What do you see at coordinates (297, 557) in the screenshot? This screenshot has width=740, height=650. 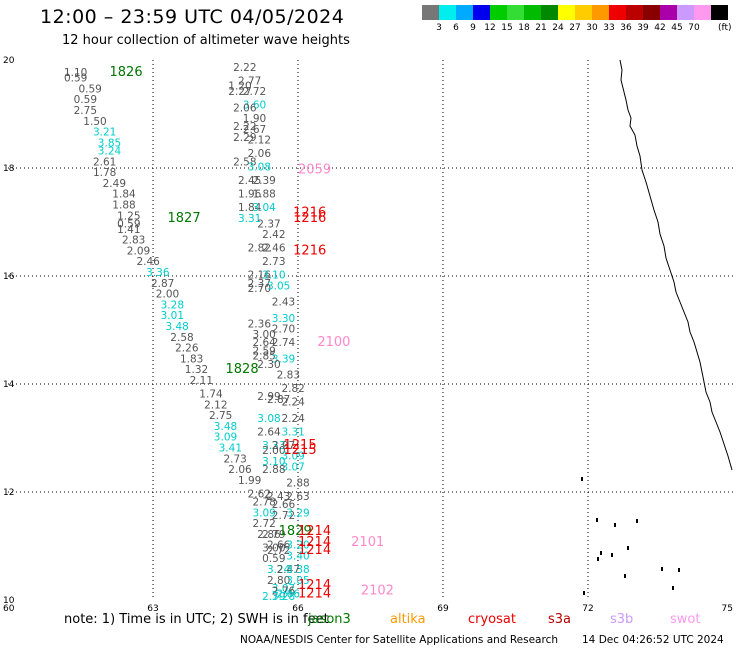 I see `wave-height-value: 3.40` at bounding box center [297, 557].